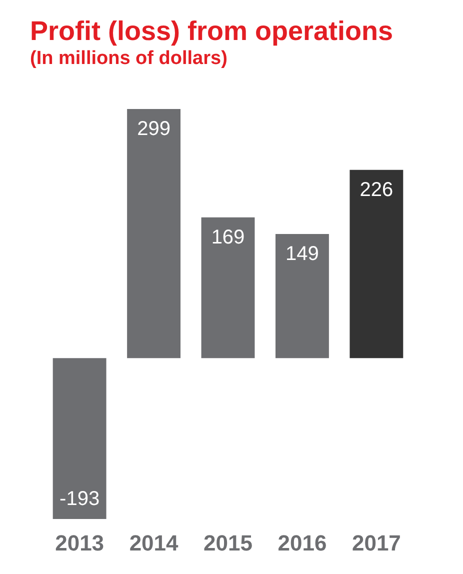 This screenshot has width=463, height=574. What do you see at coordinates (228, 237) in the screenshot?
I see `data-label: 169` at bounding box center [228, 237].